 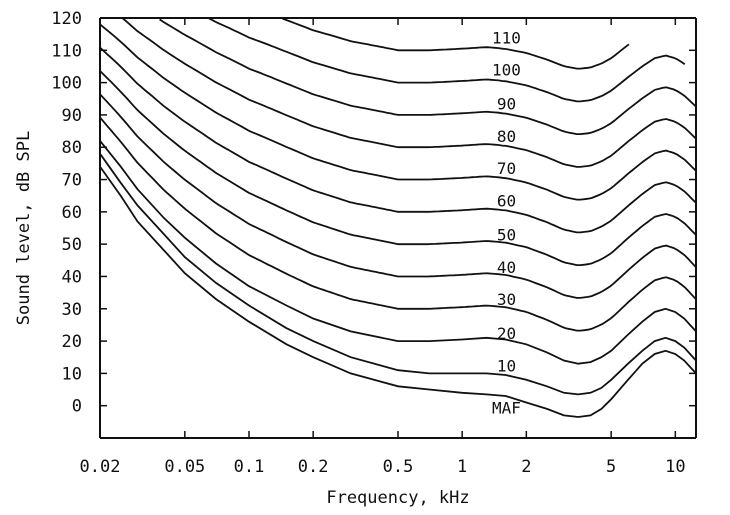 I want to click on x-tick-label: 0.05, so click(x=184, y=467).